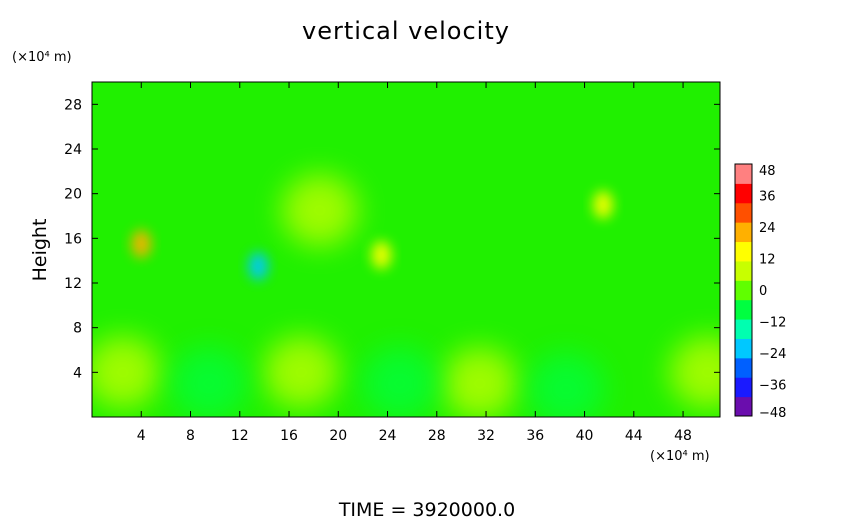  I want to click on y-tick-label: 28, so click(73, 105).